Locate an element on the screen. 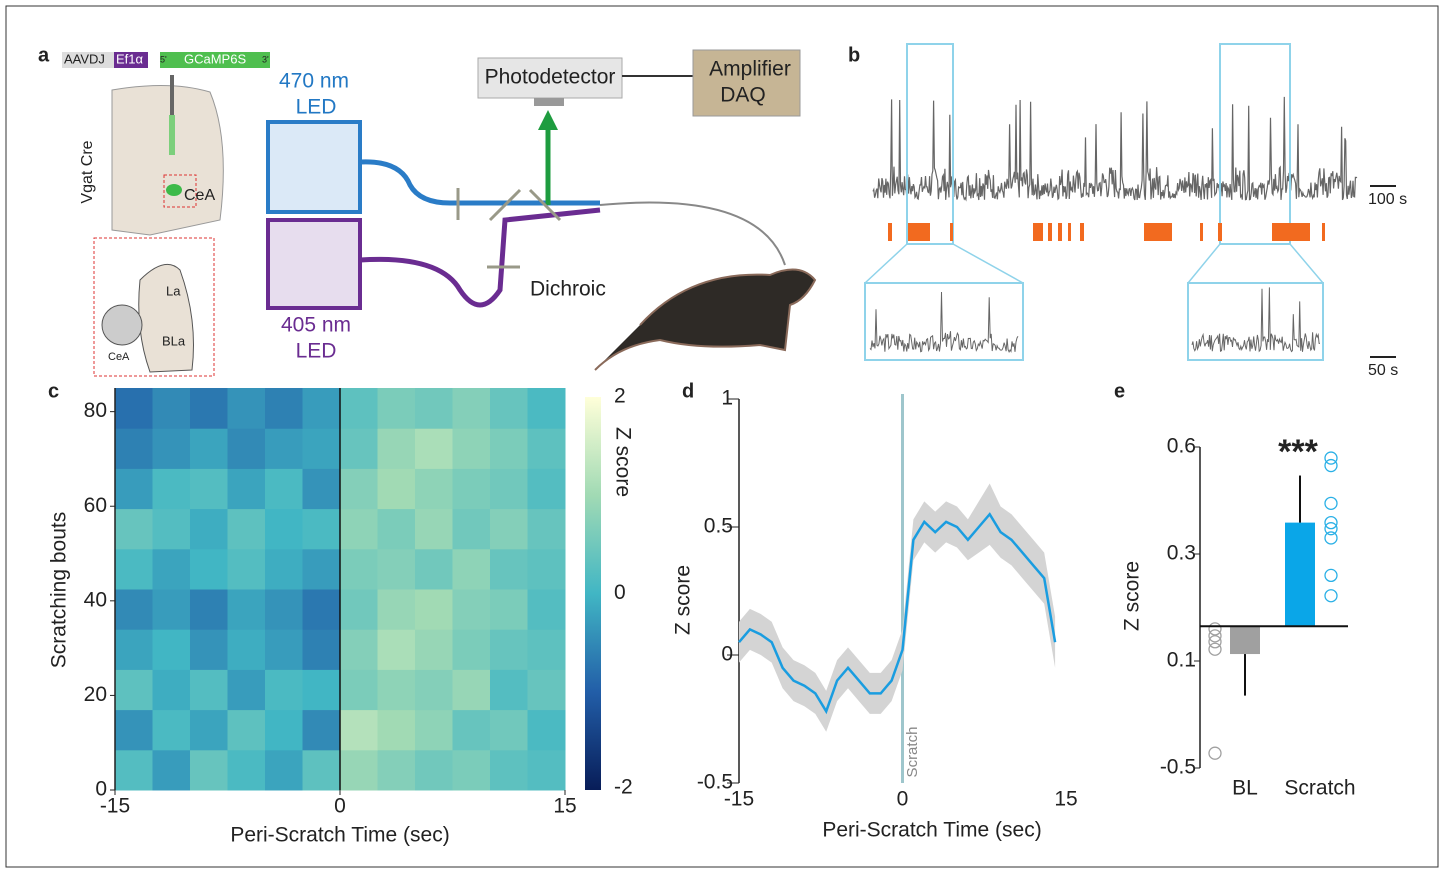 This screenshot has height=873, width=1444. detector-window is located at coordinates (549, 102).